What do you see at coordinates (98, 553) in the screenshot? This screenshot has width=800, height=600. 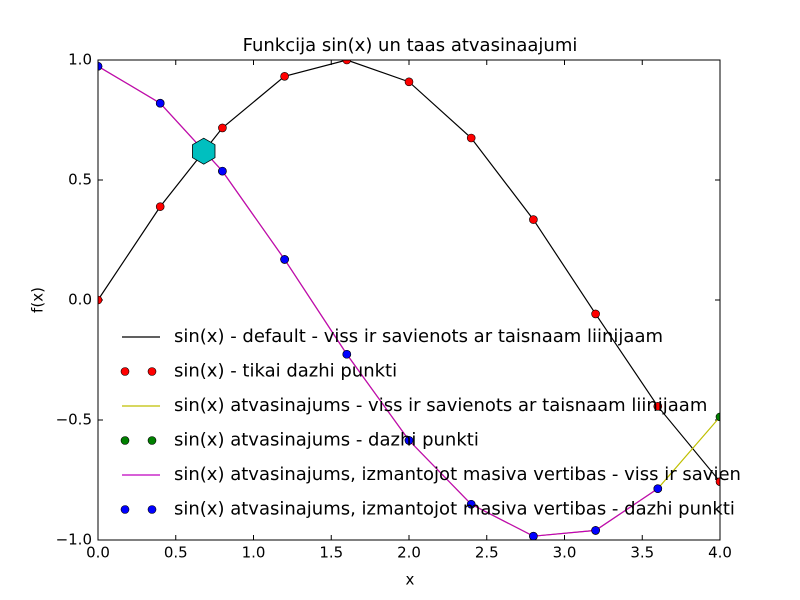 I see `x-tick-label: 0.0` at bounding box center [98, 553].